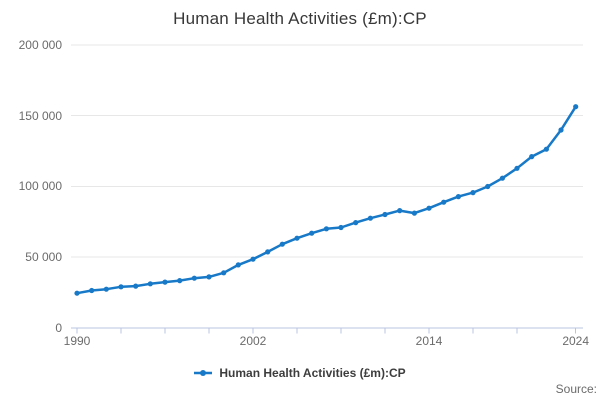 This screenshot has height=400, width=600. Describe the element at coordinates (312, 233) in the screenshot. I see `data-point-2006` at that location.